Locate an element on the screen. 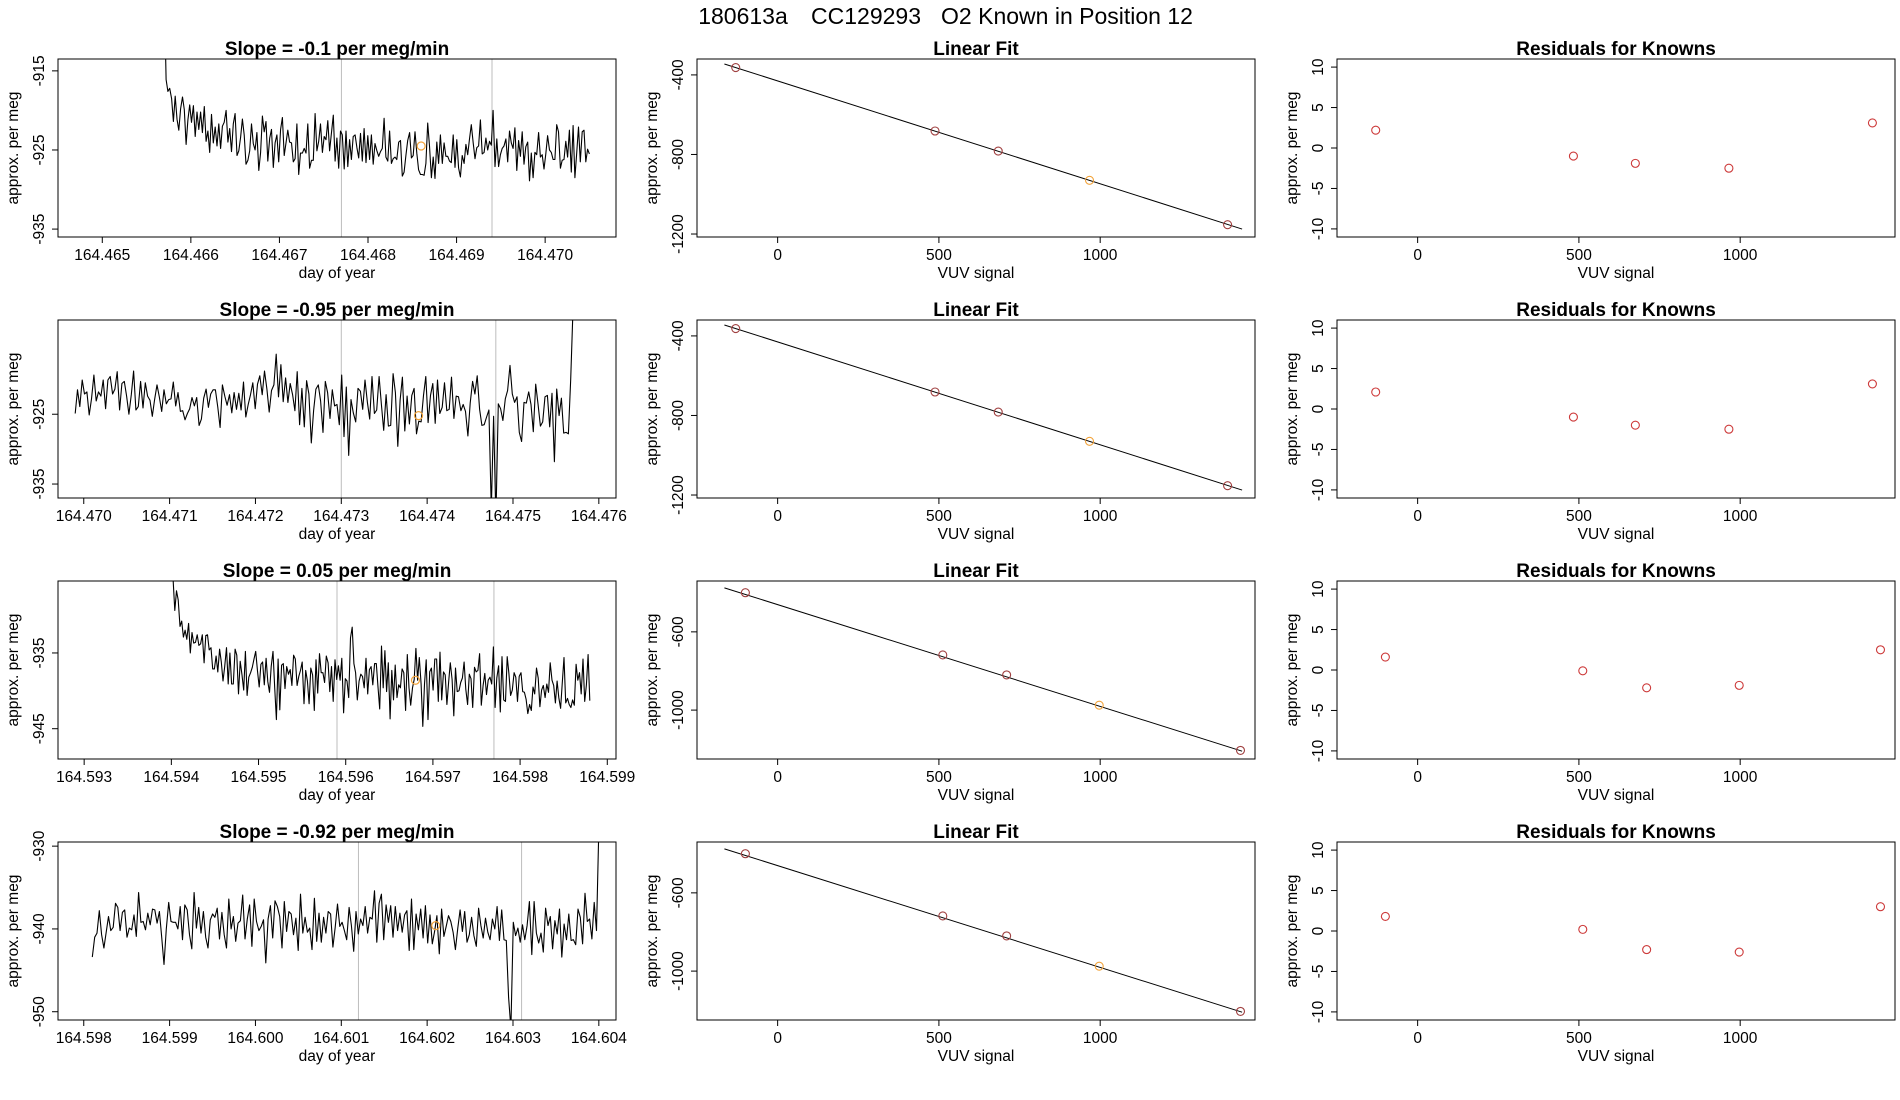 The height and width of the screenshot is (1100, 1900). time-series-r4-xtick-label-0: 164.598 is located at coordinates (84, 1038).